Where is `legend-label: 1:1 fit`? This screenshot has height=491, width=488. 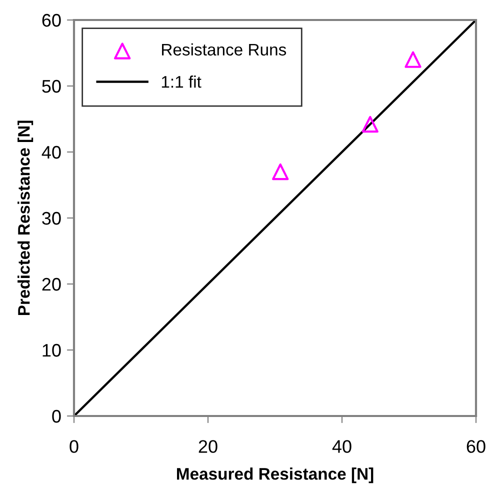
legend-label: 1:1 fit is located at coordinates (182, 82).